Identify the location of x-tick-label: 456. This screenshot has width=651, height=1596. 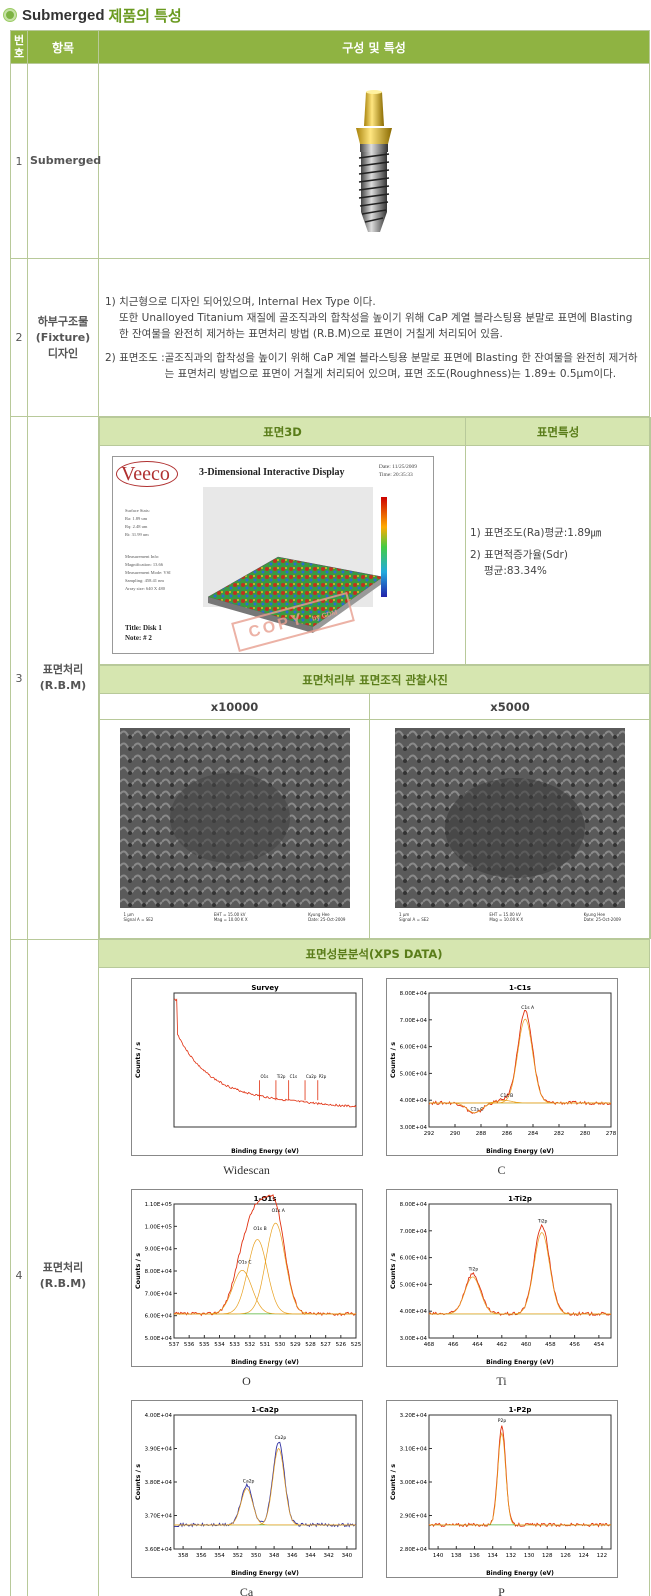
(574, 1345).